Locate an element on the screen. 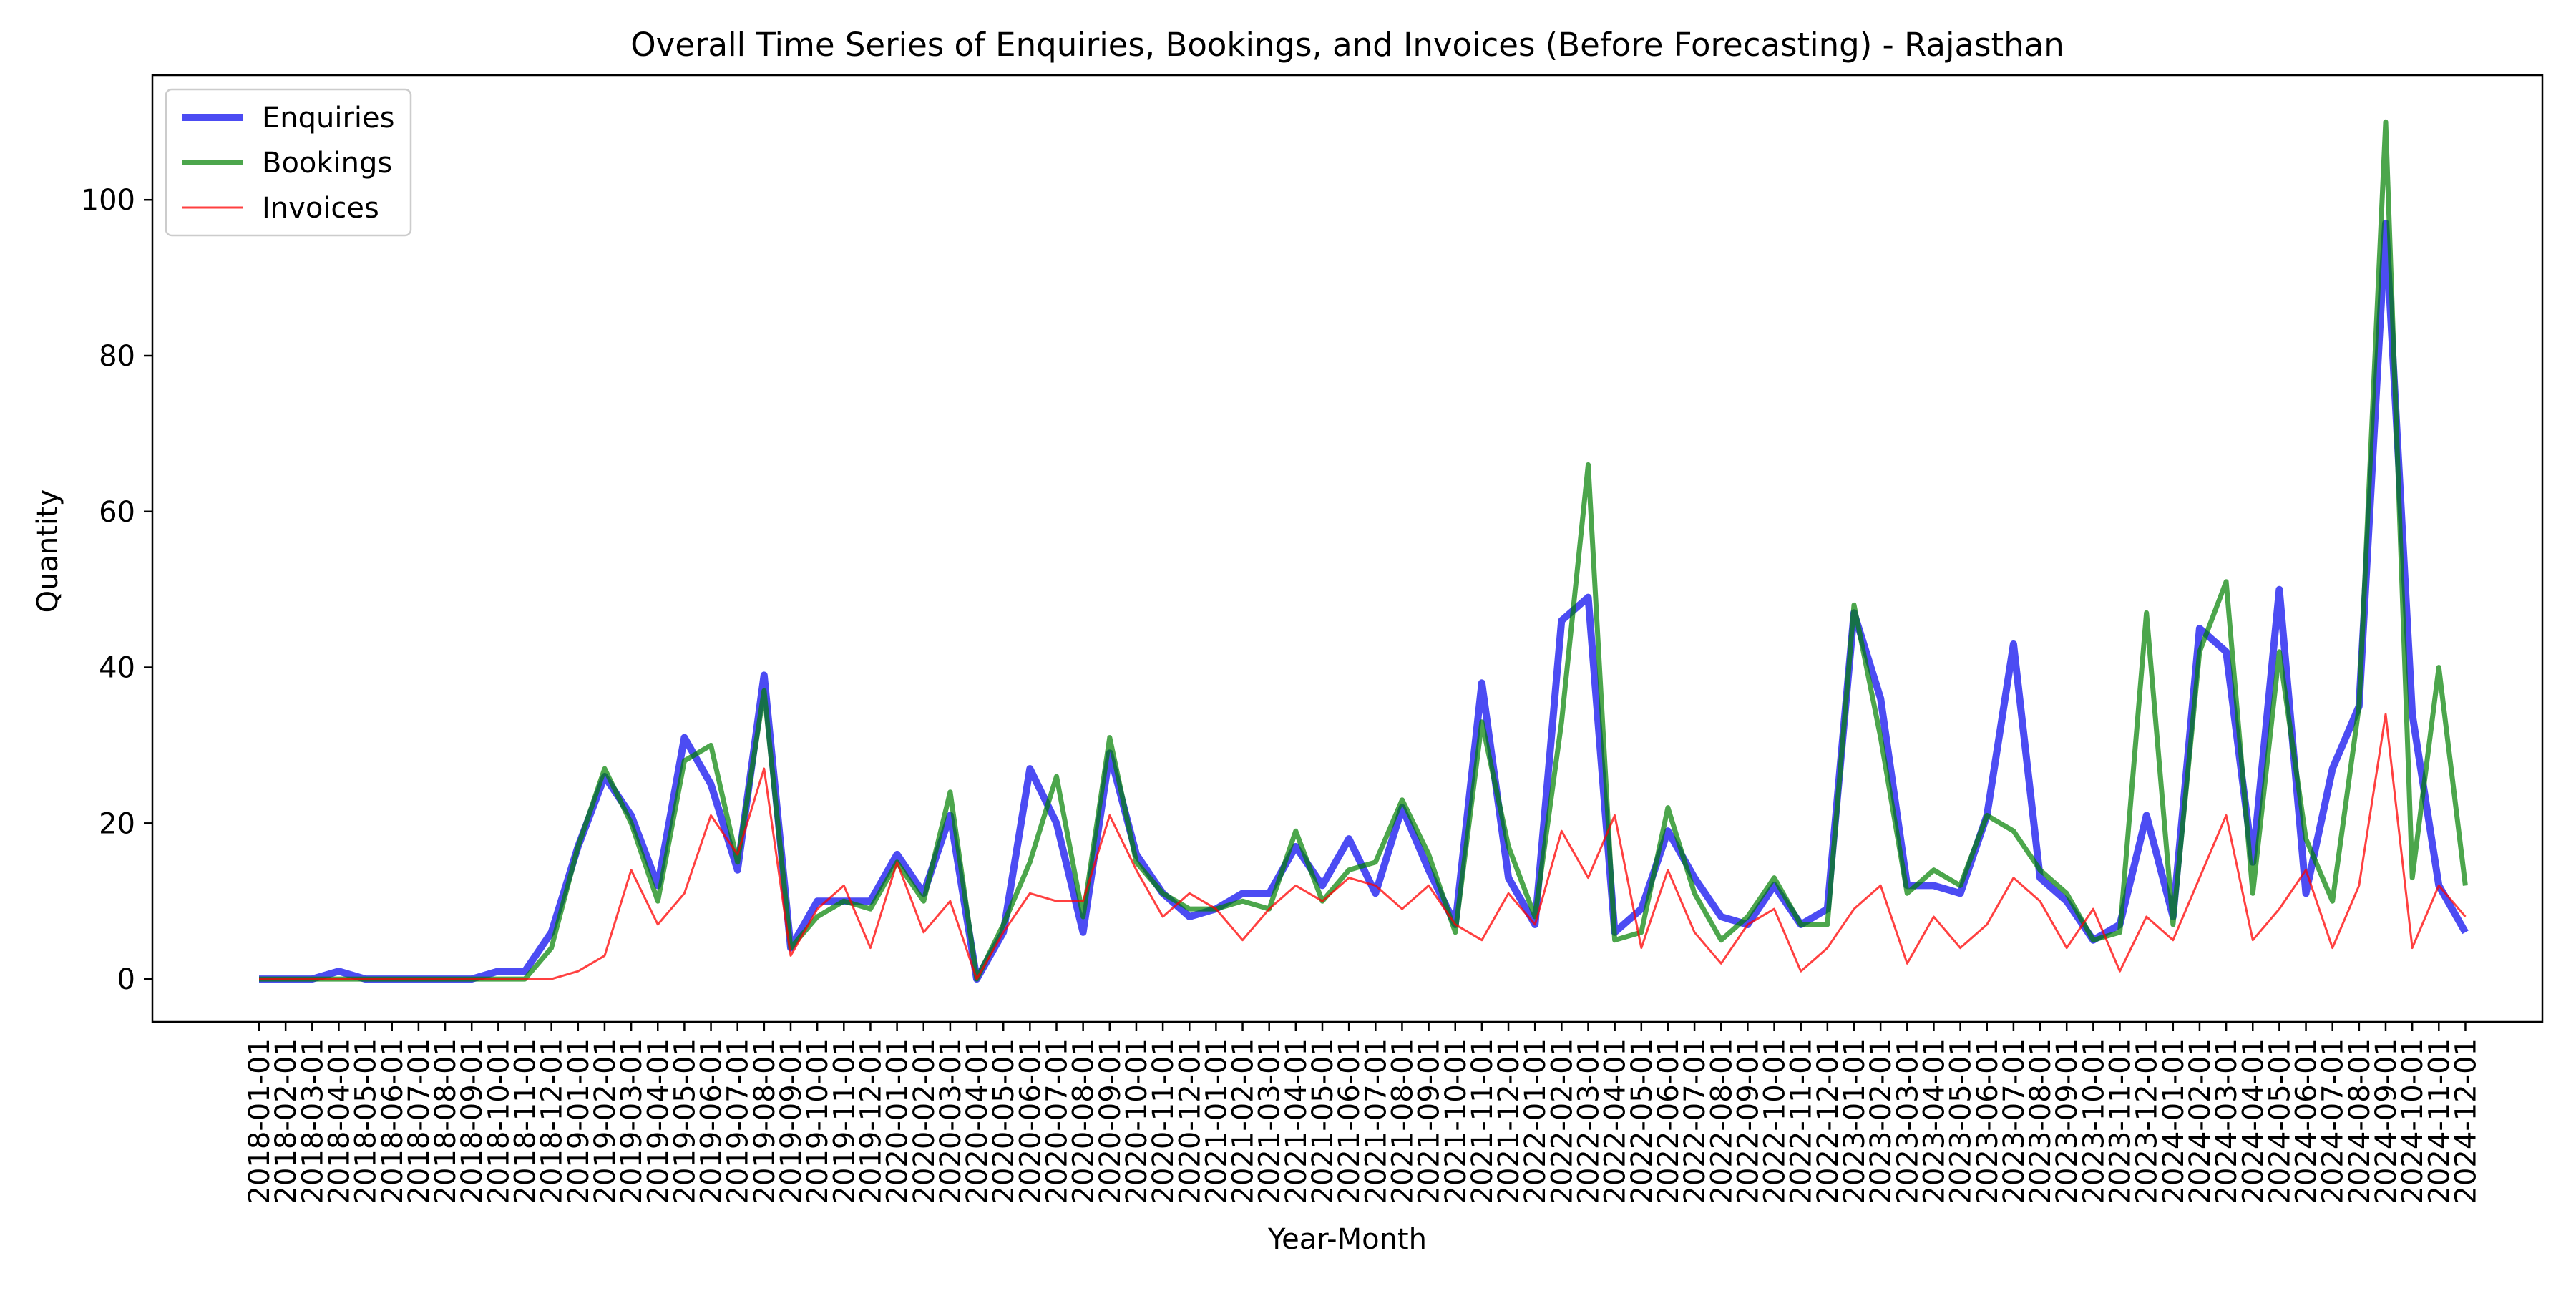 This screenshot has height=1291, width=2576. x-tick-label: 2019-03-01 is located at coordinates (631, 1121).